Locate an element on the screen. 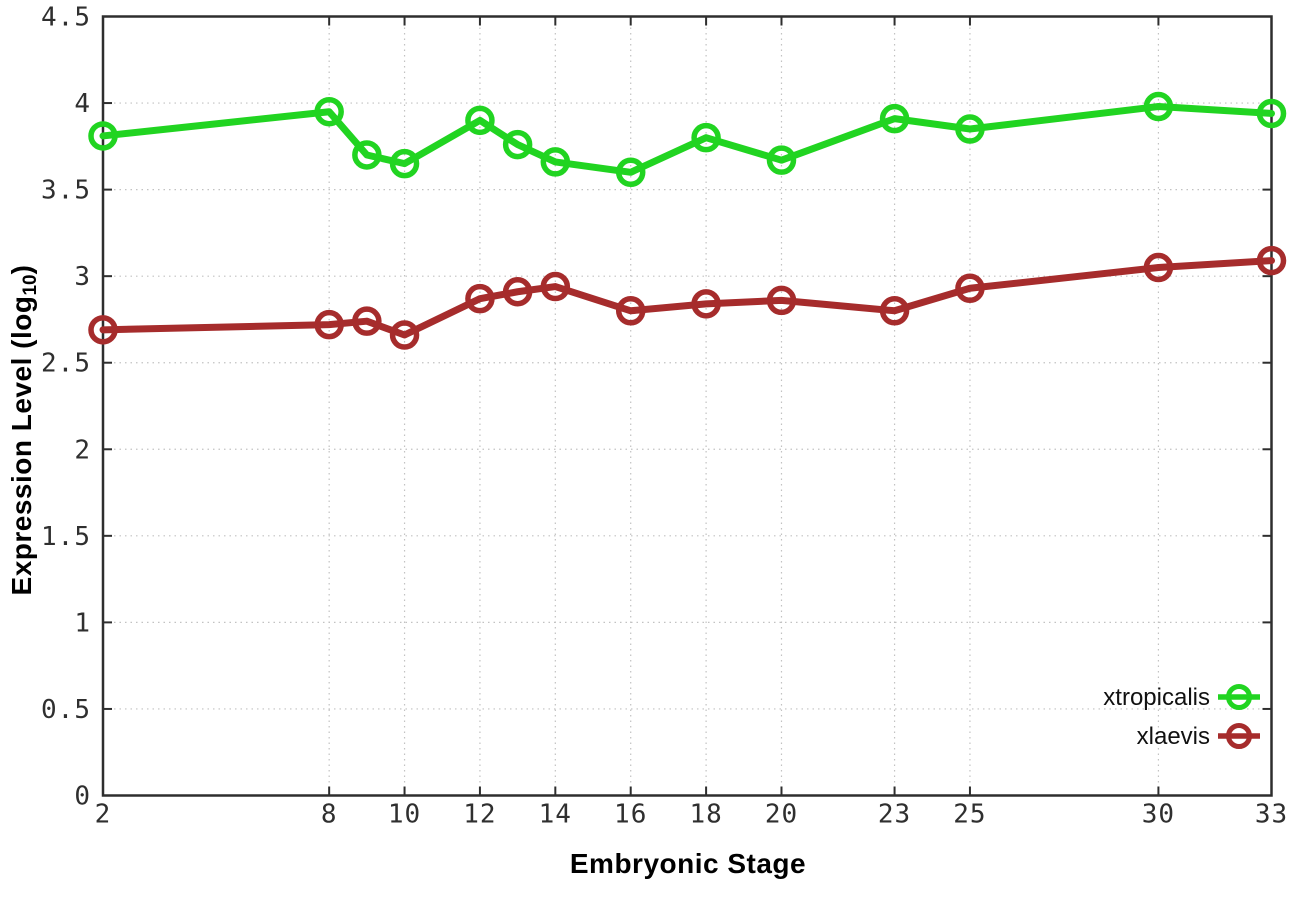 Image resolution: width=1296 pixels, height=907 pixels. y-tick-label: 0.5 is located at coordinates (66, 710).